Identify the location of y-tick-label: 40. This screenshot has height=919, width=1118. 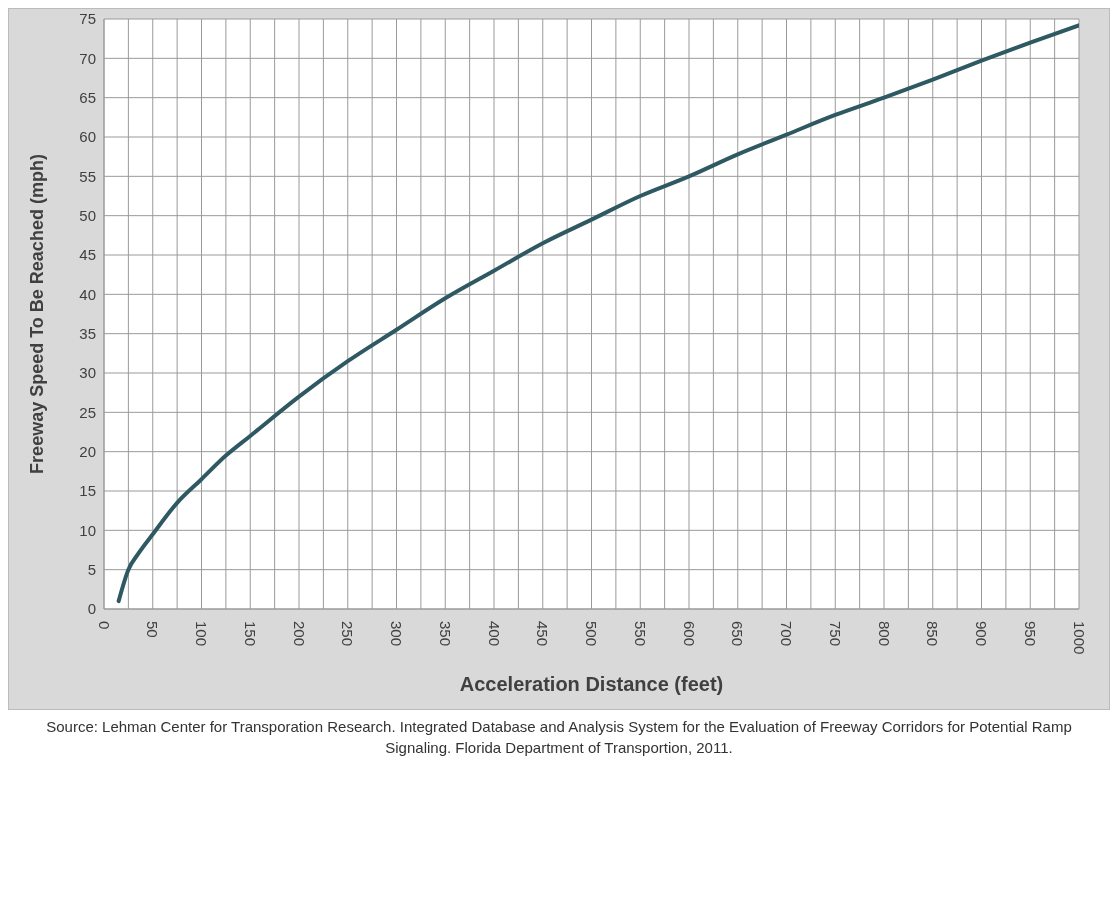
(87, 294).